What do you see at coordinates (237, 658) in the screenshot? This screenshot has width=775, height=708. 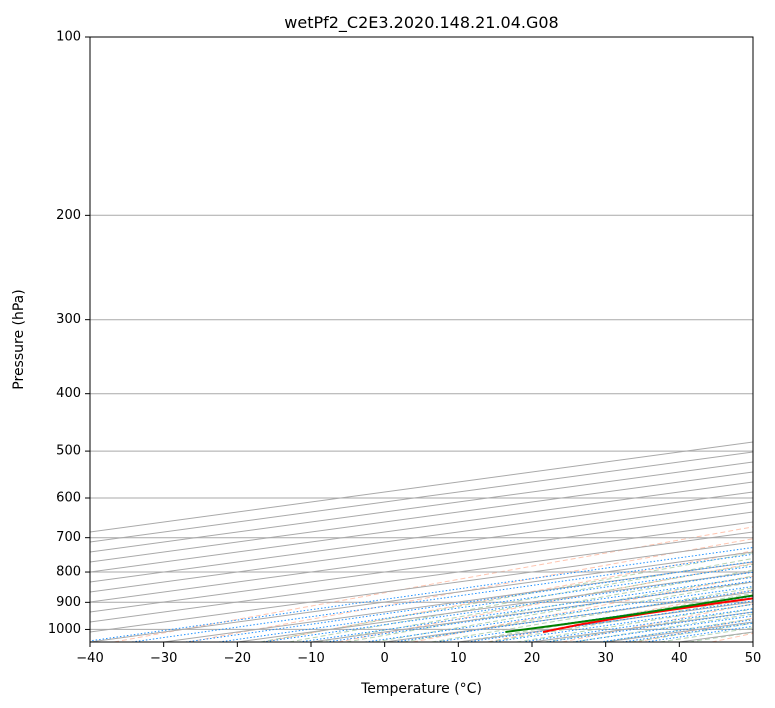 I see `x-tick-label: −20` at bounding box center [237, 658].